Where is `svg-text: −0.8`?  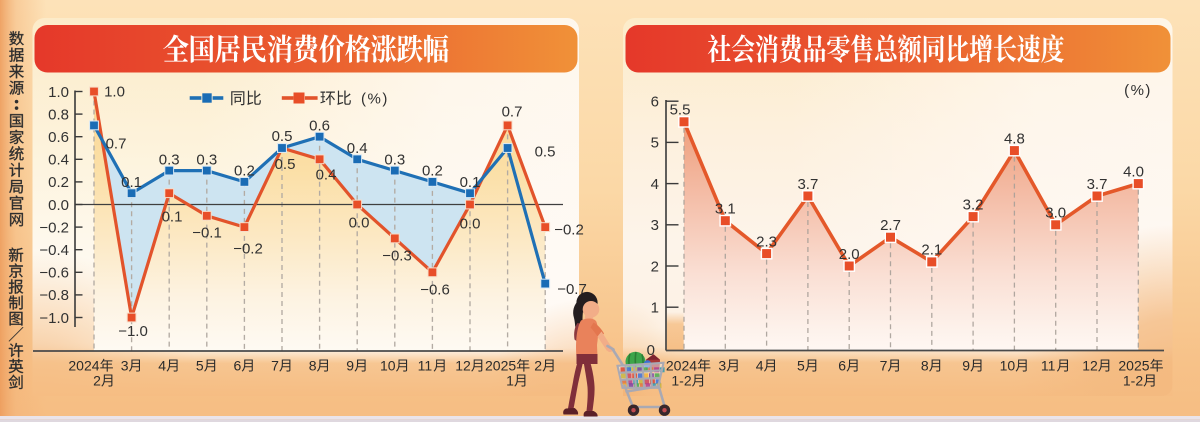 svg-text: −0.8 is located at coordinates (54, 295).